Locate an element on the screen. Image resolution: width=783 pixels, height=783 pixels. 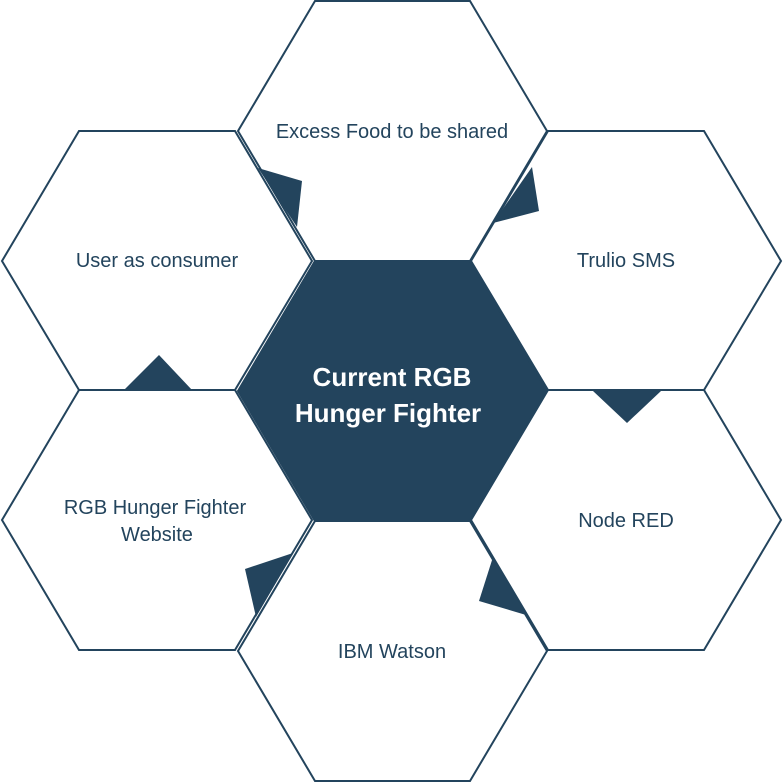
hex-upper-right-label: Trulio SMS is located at coordinates (626, 261).